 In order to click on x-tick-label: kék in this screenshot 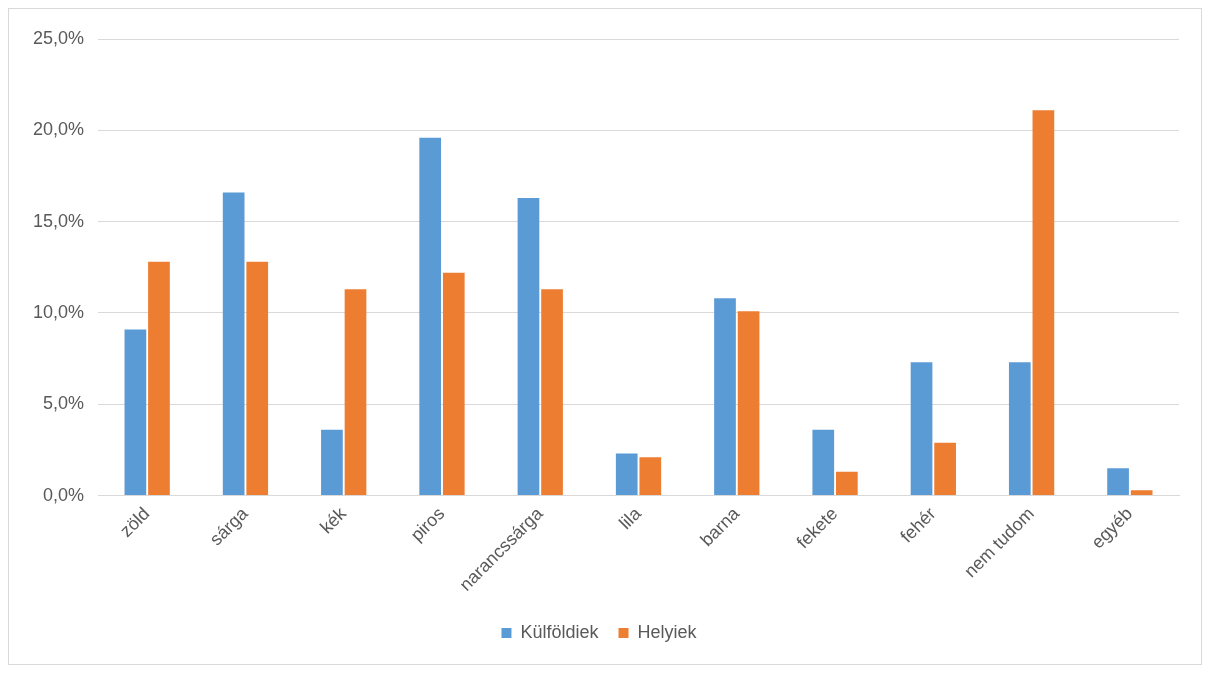, I will do `click(333, 520)`.